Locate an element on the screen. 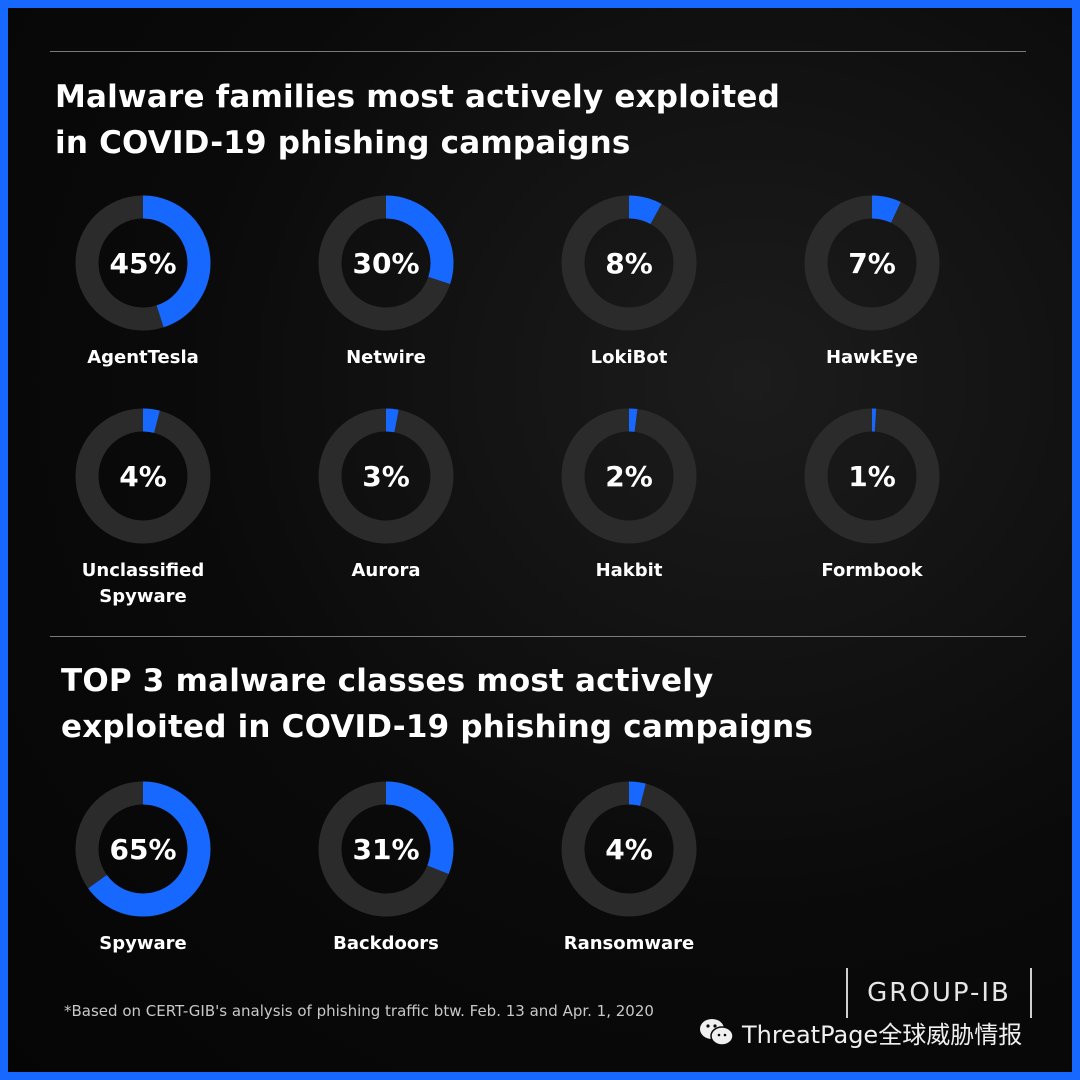 This screenshot has height=1080, width=1080. category-label-hawkeye: HawkEye is located at coordinates (872, 357).